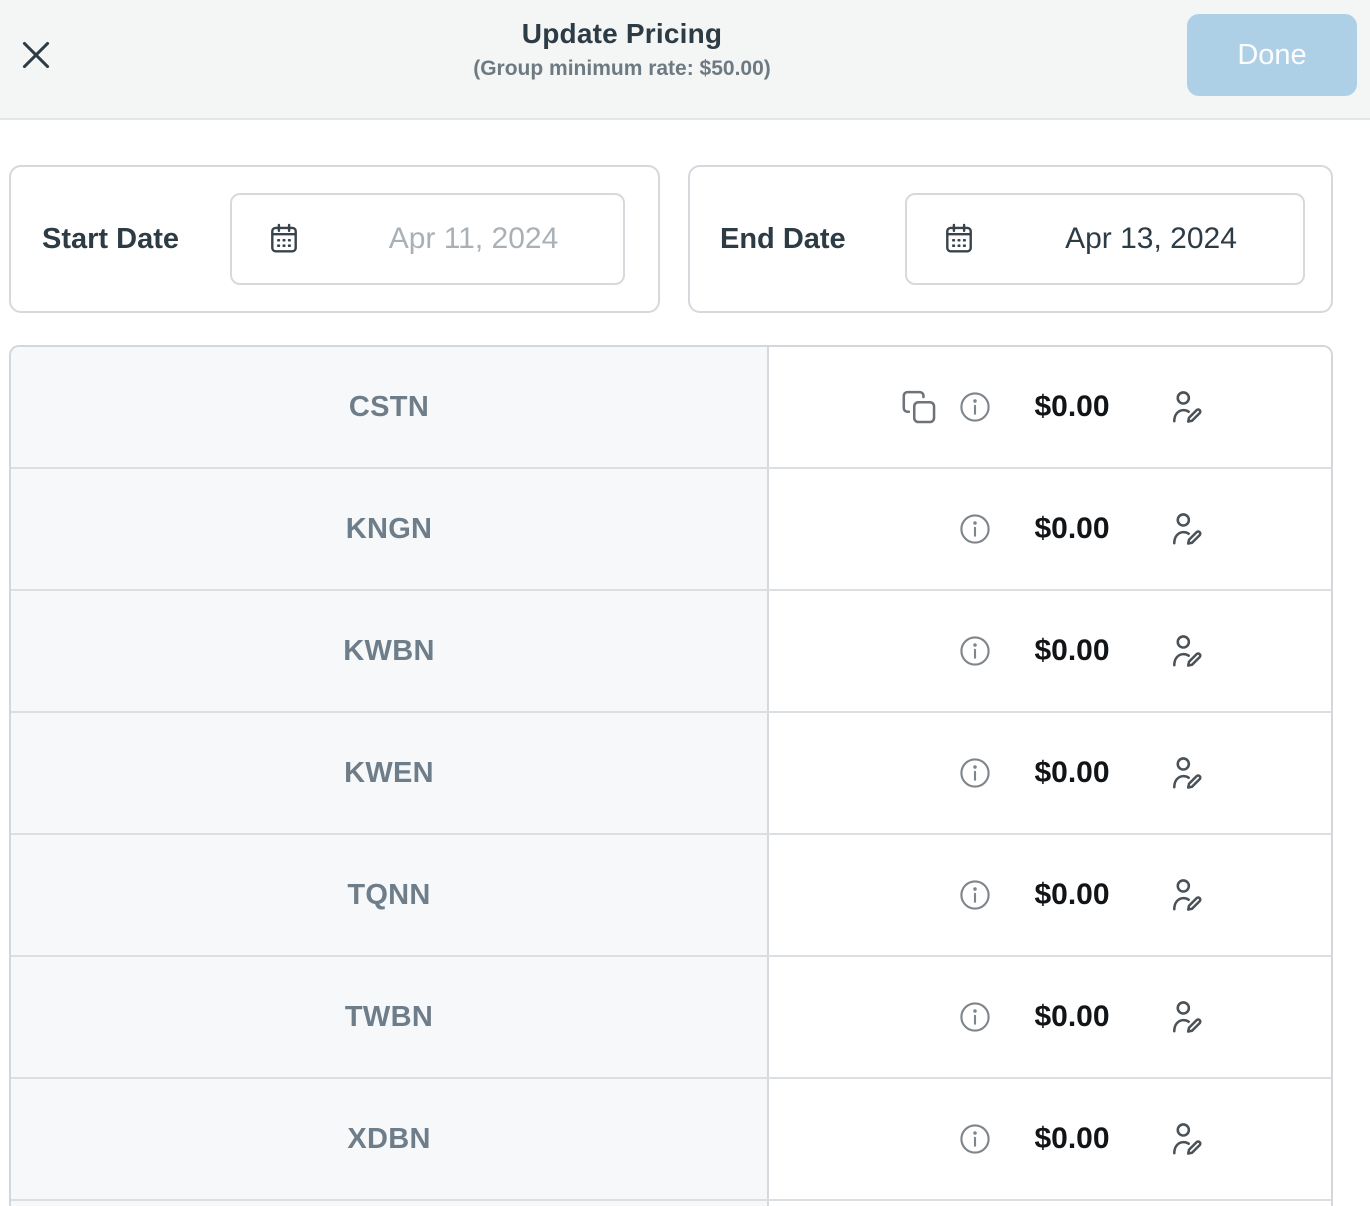  I want to click on room-type-code: CSTN, so click(389, 406).